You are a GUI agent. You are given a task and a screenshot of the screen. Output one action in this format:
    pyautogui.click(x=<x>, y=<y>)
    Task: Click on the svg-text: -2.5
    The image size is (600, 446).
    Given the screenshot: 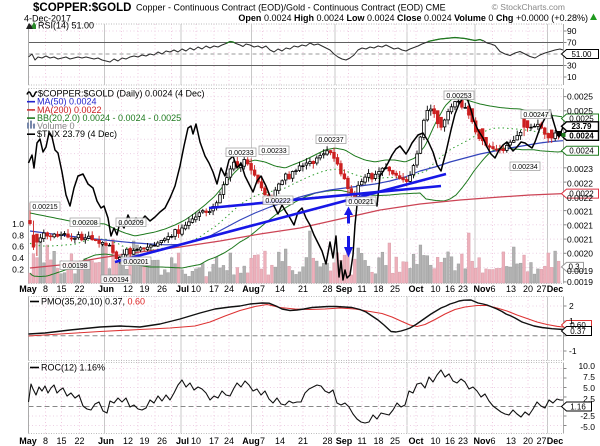 What is the action you would take?
    pyautogui.click(x=587, y=416)
    